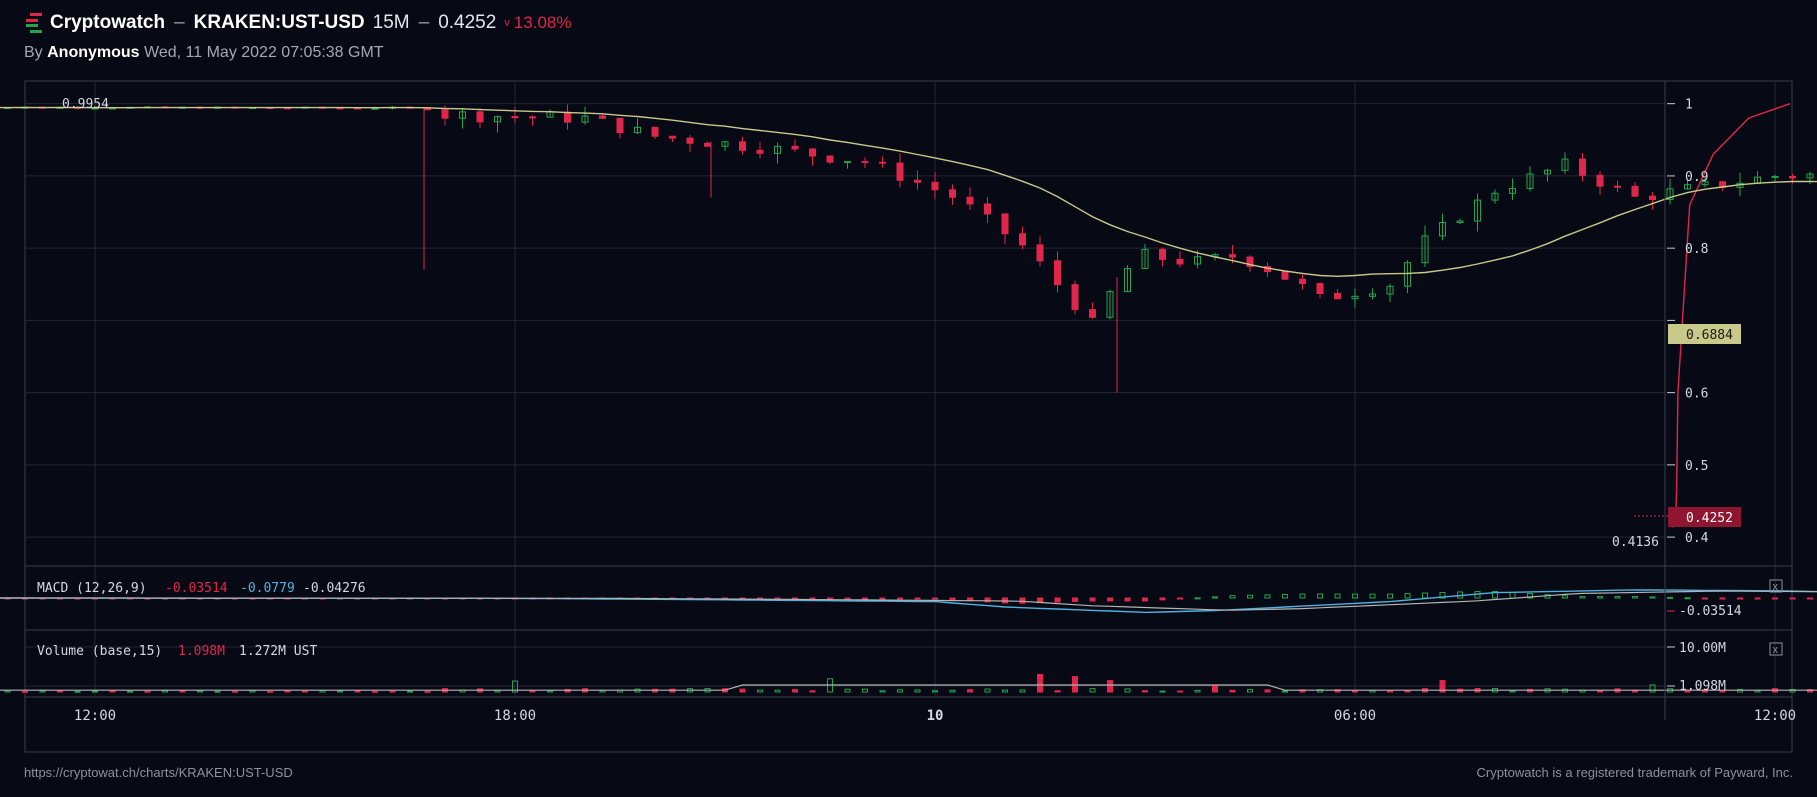 Image resolution: width=1817 pixels, height=797 pixels. Describe the element at coordinates (1709, 518) in the screenshot. I see `last-price-tag-text: 0.4252` at that location.